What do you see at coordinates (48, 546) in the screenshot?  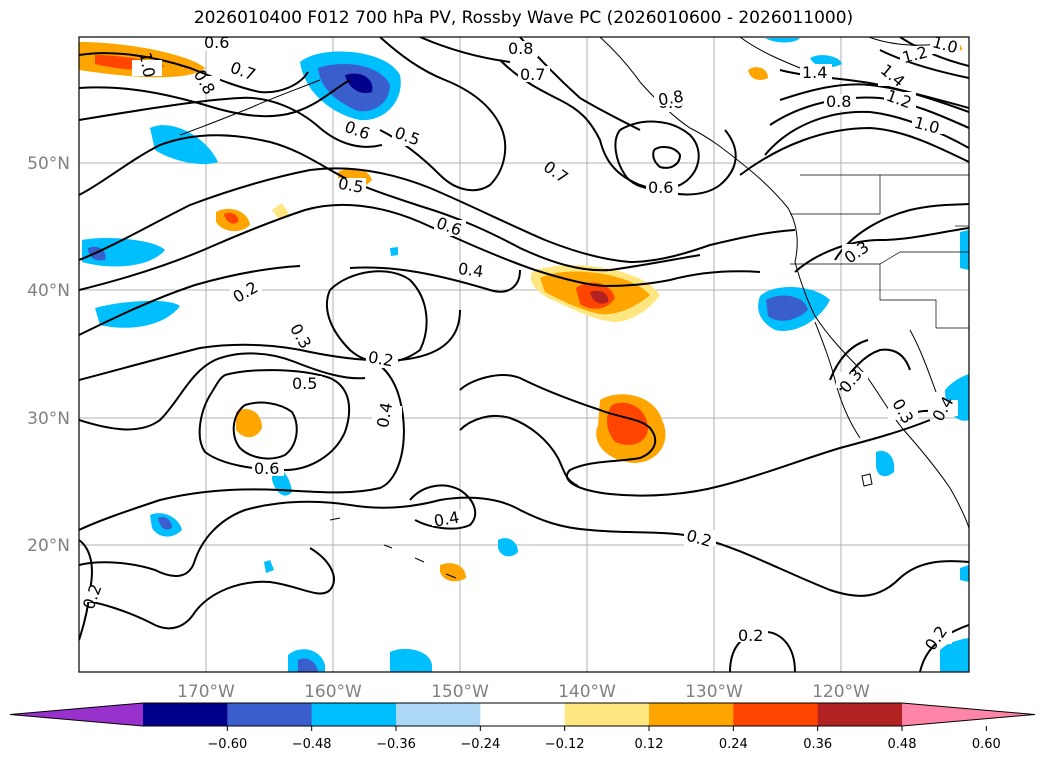 I see `latitude-label: 20°N` at bounding box center [48, 546].